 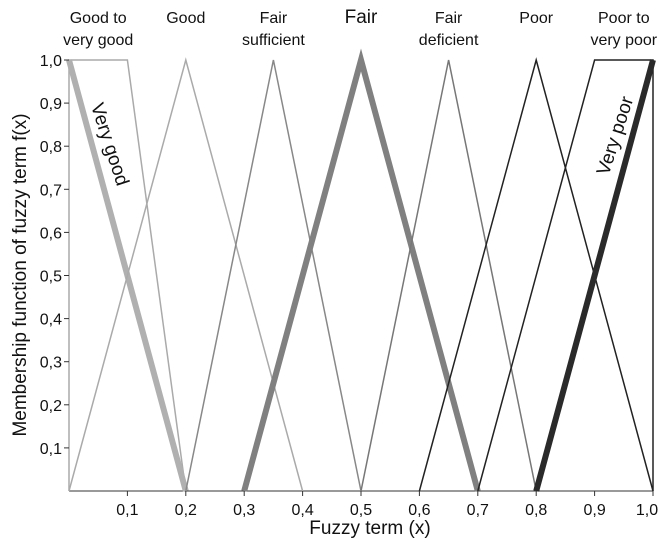 What do you see at coordinates (449, 29) in the screenshot?
I see `term-label: Fair deficient` at bounding box center [449, 29].